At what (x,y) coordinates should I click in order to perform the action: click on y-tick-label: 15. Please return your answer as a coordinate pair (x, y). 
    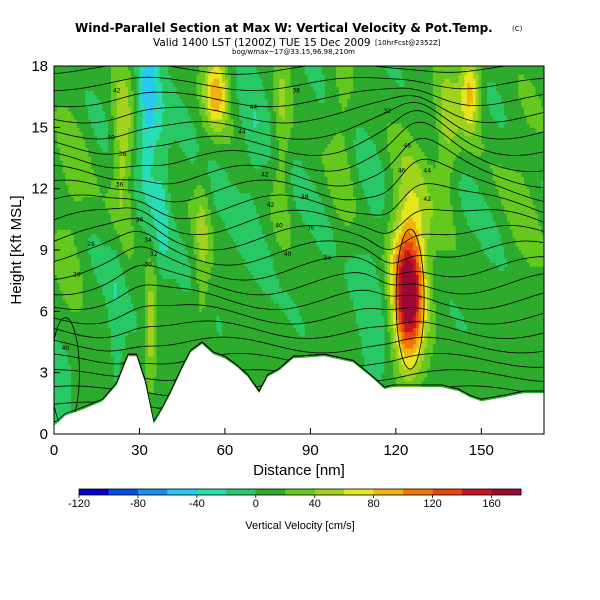
    Looking at the image, I should click on (39, 127).